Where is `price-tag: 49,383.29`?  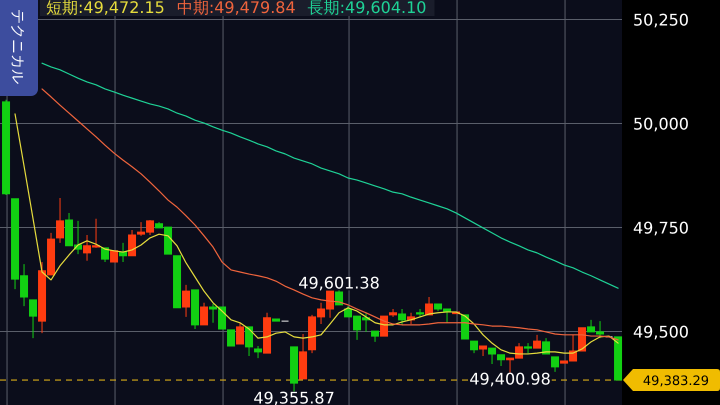 price-tag: 49,383.29 is located at coordinates (671, 380).